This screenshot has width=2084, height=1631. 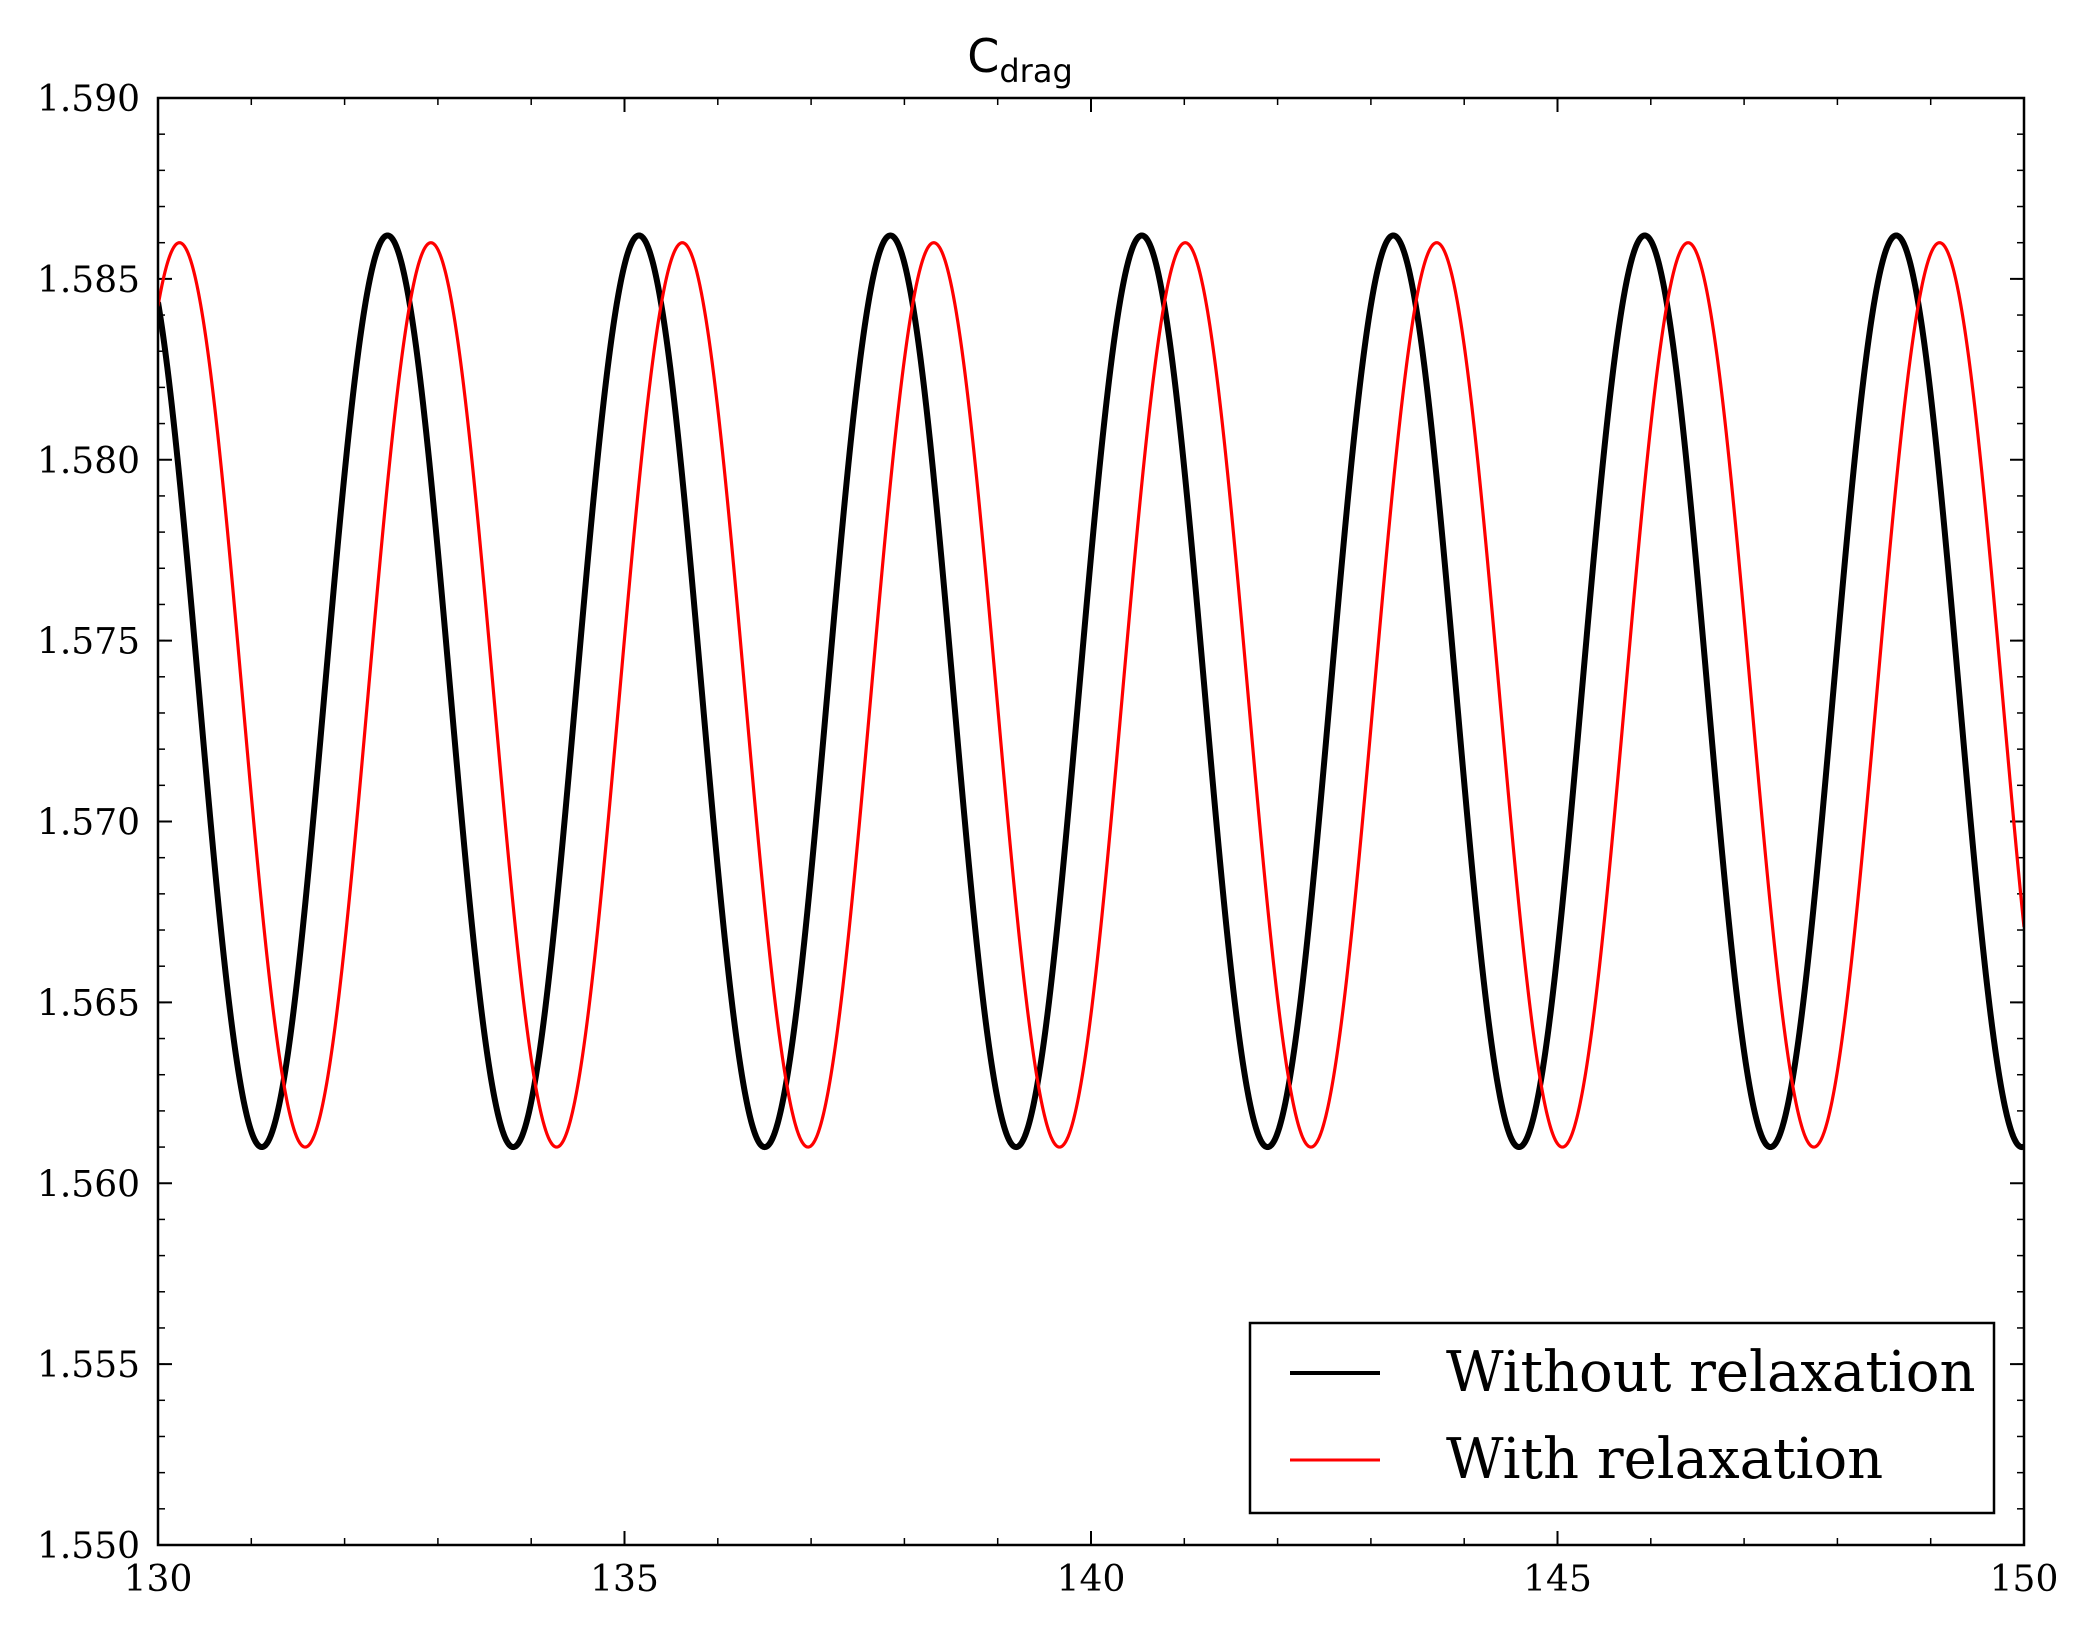 I want to click on chart-title: Cdrag, so click(x=1020, y=59).